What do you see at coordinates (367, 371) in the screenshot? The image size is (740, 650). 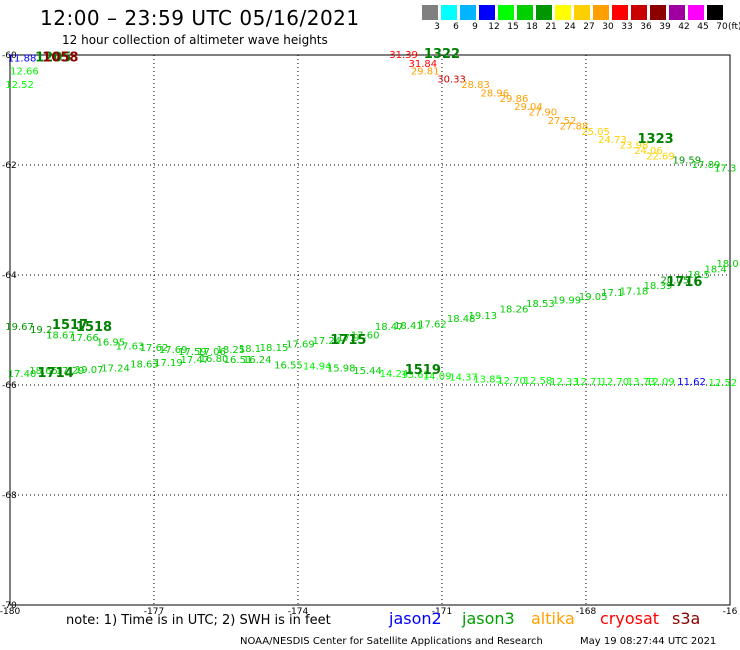 I see `wave-height-label: 15.44` at bounding box center [367, 371].